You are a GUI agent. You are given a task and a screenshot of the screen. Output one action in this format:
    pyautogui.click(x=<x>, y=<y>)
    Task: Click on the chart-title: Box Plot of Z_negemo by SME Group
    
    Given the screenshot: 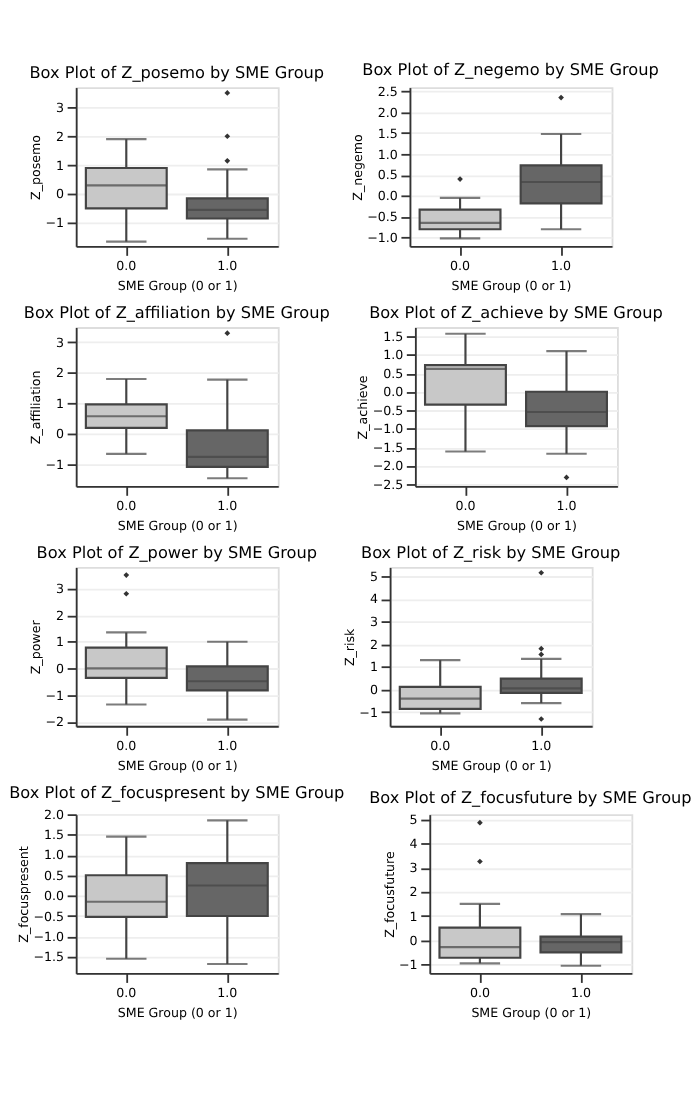 What is the action you would take?
    pyautogui.click(x=510, y=69)
    